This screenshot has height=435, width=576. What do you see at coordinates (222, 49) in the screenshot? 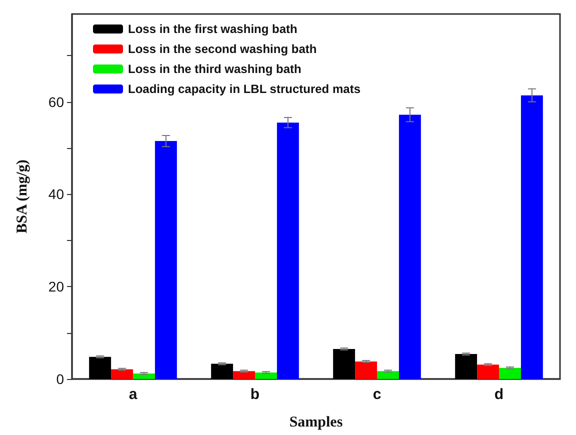
I see `legend-label: Loss in the second washing bath` at bounding box center [222, 49].